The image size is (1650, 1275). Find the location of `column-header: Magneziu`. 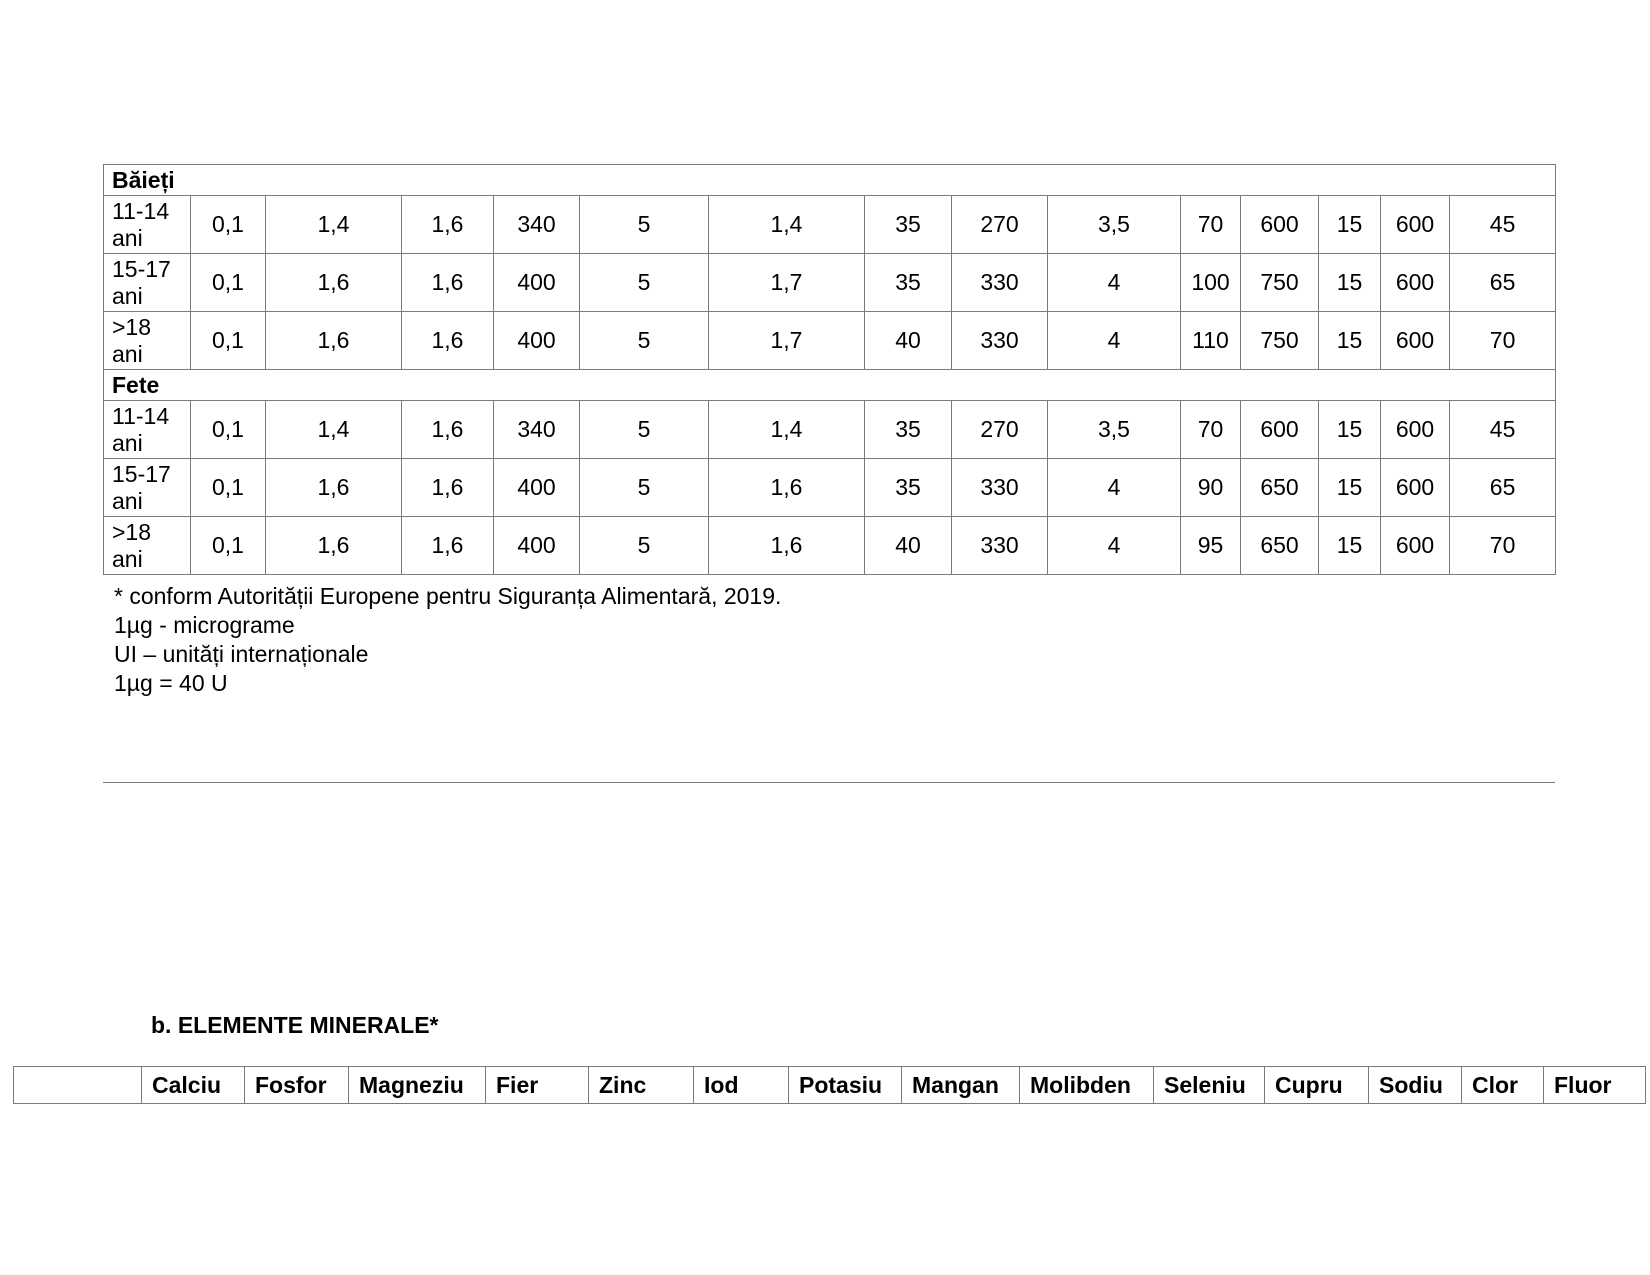

column-header: Magneziu is located at coordinates (417, 1085).